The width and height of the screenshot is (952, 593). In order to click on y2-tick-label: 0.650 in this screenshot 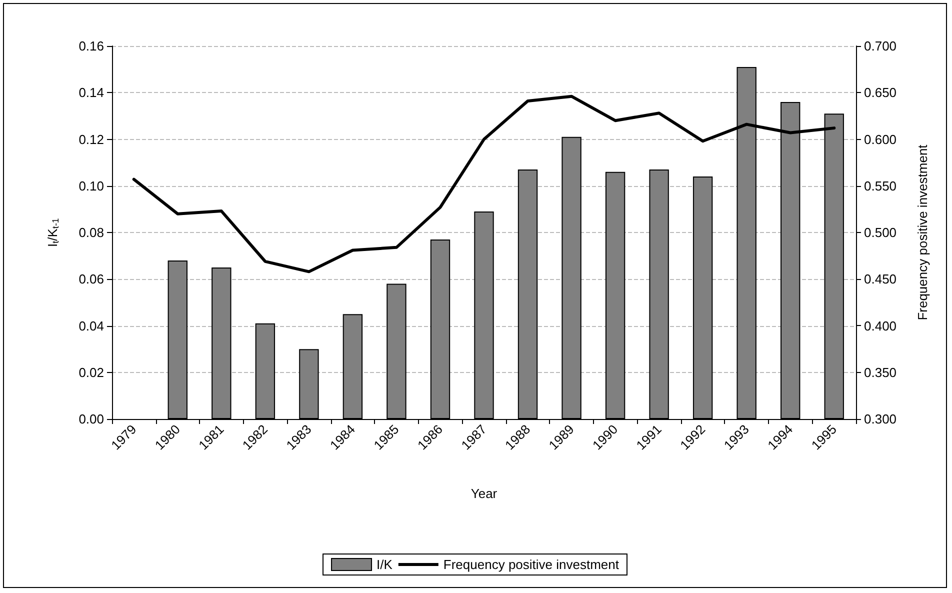, I will do `click(880, 92)`.